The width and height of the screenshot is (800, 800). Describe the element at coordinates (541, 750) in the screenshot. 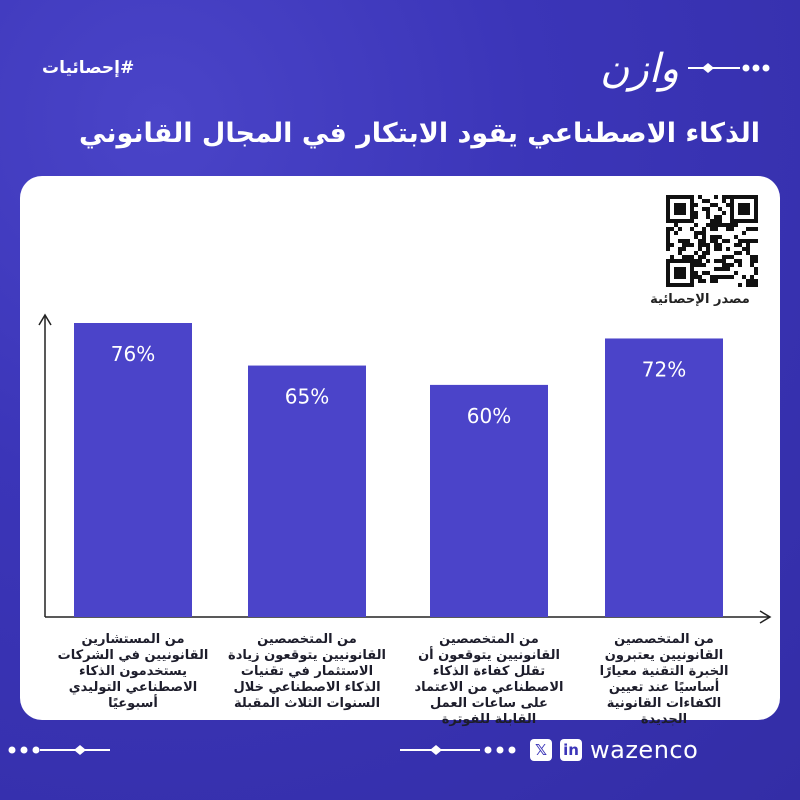

I see `x-twitter-icon: 𝕏` at that location.